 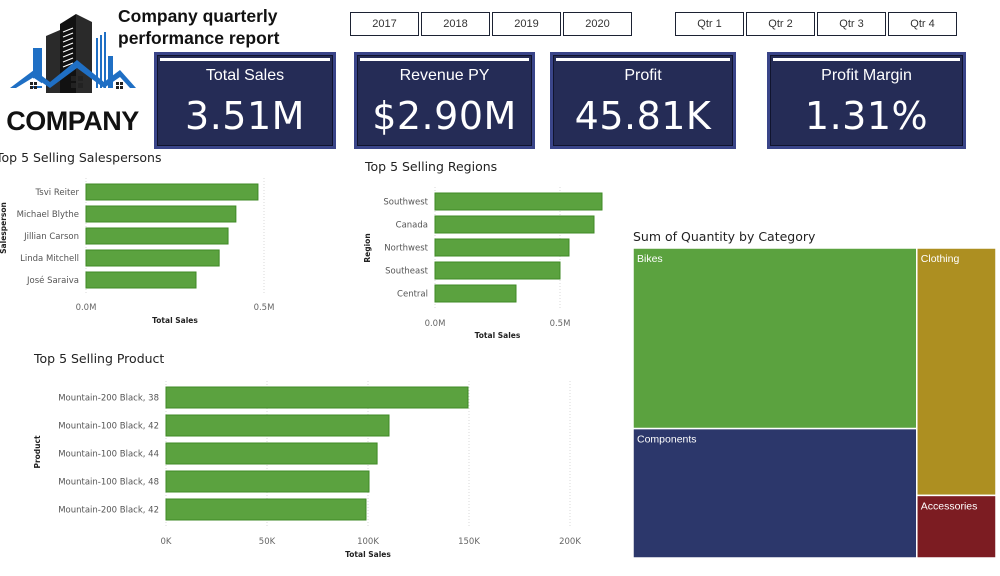 What do you see at coordinates (922, 24) in the screenshot?
I see `quarter-button-4: Qtr 4` at bounding box center [922, 24].